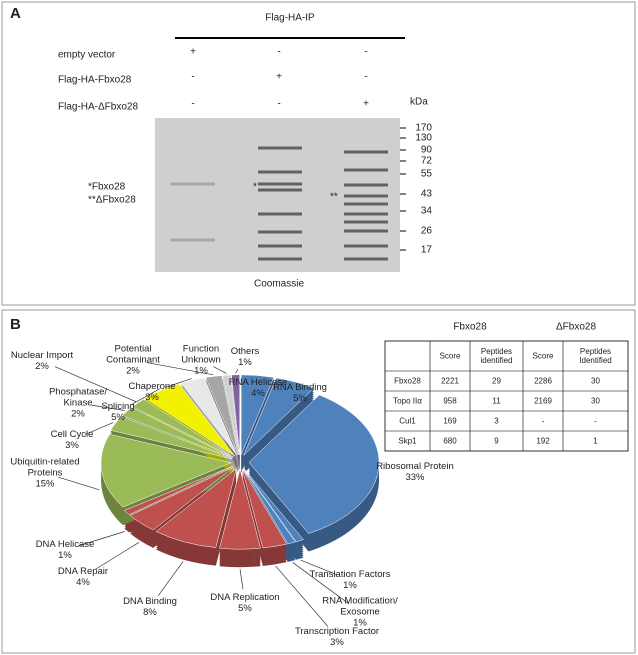  Describe the element at coordinates (44, 473) in the screenshot. I see `slice-label: Ubiquitin-related Proteins 15%` at that location.